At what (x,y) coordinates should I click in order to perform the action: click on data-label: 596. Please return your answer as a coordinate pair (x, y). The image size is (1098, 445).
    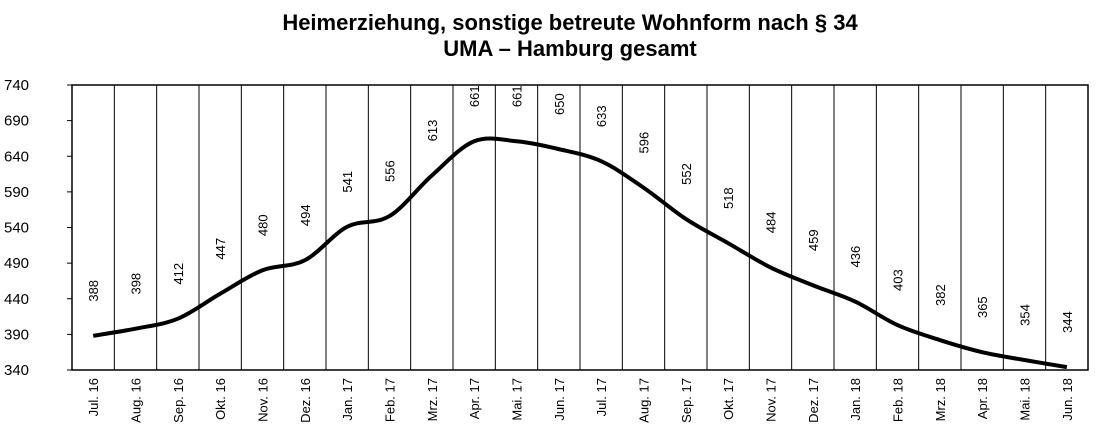
    Looking at the image, I should click on (644, 143).